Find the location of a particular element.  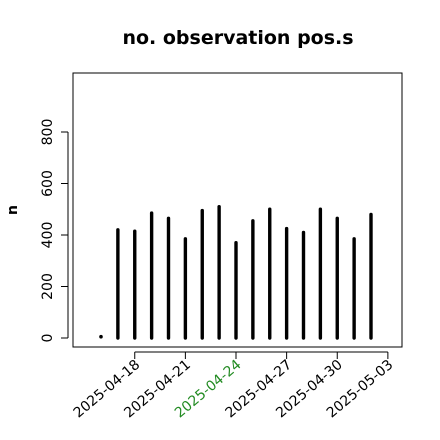

y-tick-label: 800 is located at coordinates (48, 132).